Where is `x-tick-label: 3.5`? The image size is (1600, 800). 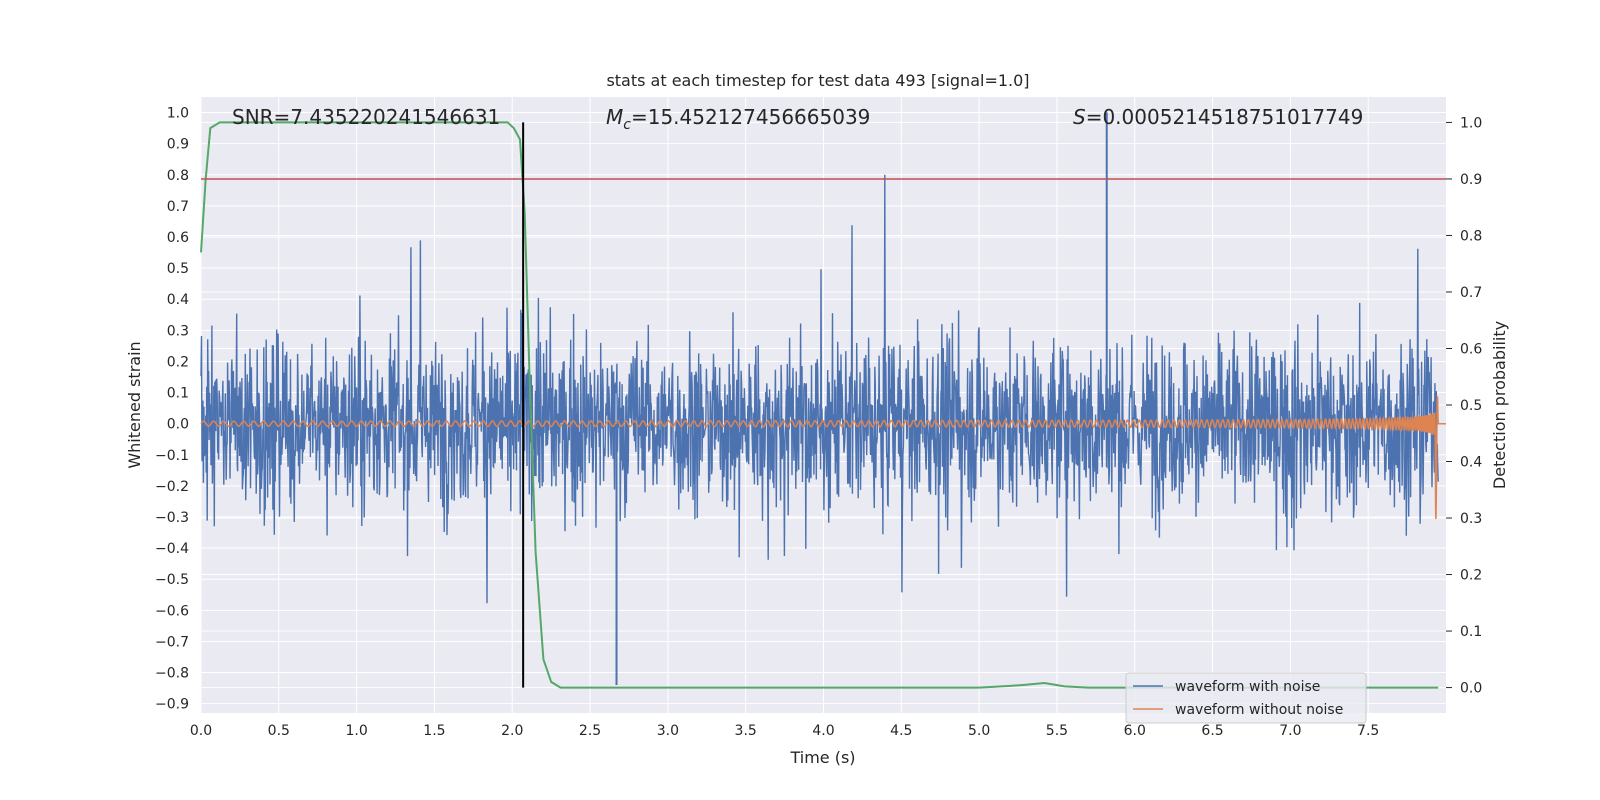 x-tick-label: 3.5 is located at coordinates (746, 731).